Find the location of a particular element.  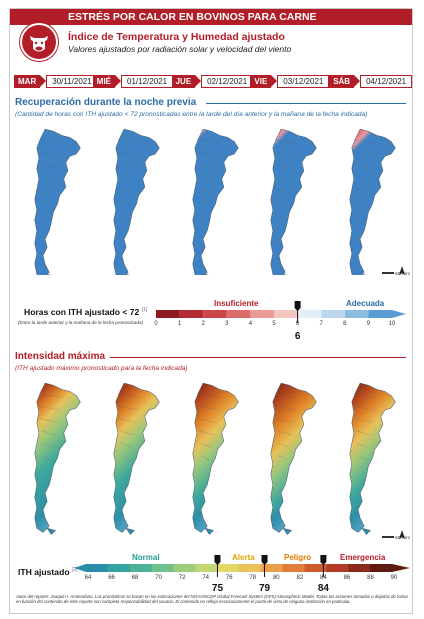

legend2-danger: Peligro is located at coordinates (298, 557).